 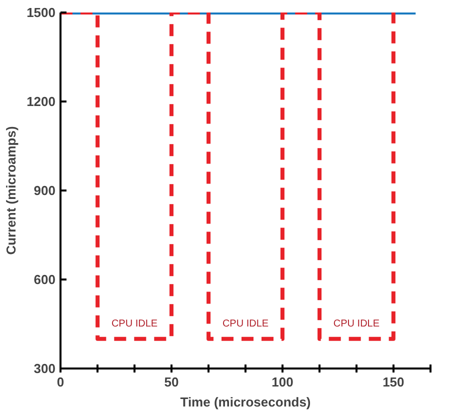 What do you see at coordinates (393, 382) in the screenshot?
I see `x-tick-label: 150` at bounding box center [393, 382].